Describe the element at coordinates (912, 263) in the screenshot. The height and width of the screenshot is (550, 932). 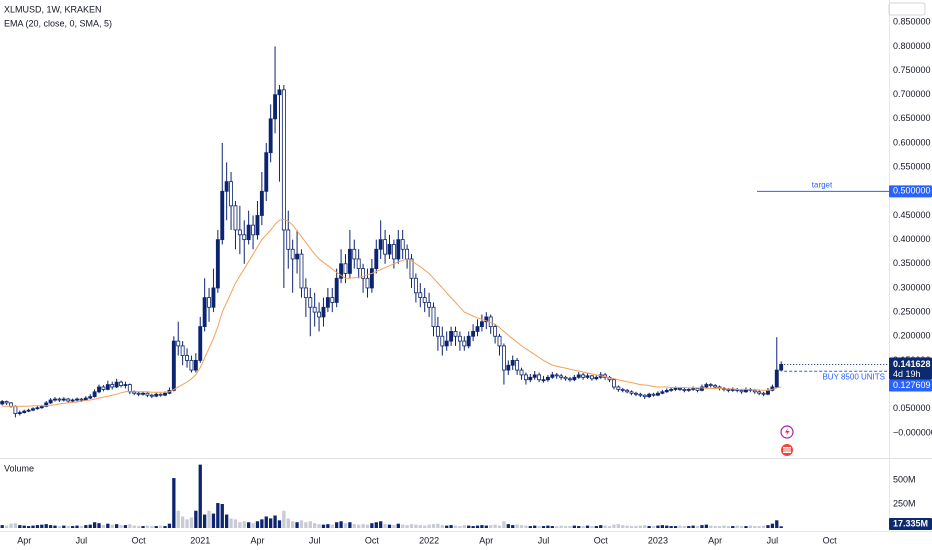
I see `y-tick-label: 0.350000` at that location.